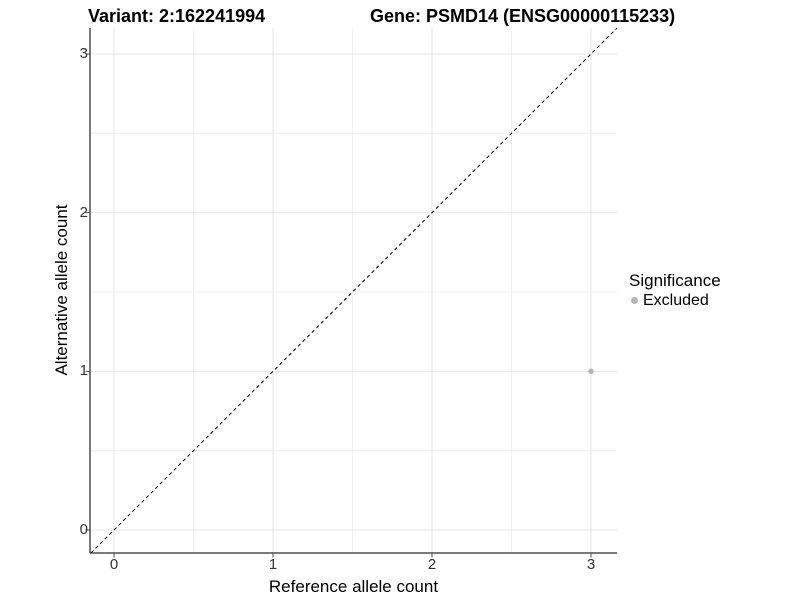 Image resolution: width=800 pixels, height=600 pixels. Describe the element at coordinates (273, 564) in the screenshot. I see `x-tick-label-1: 1` at that location.